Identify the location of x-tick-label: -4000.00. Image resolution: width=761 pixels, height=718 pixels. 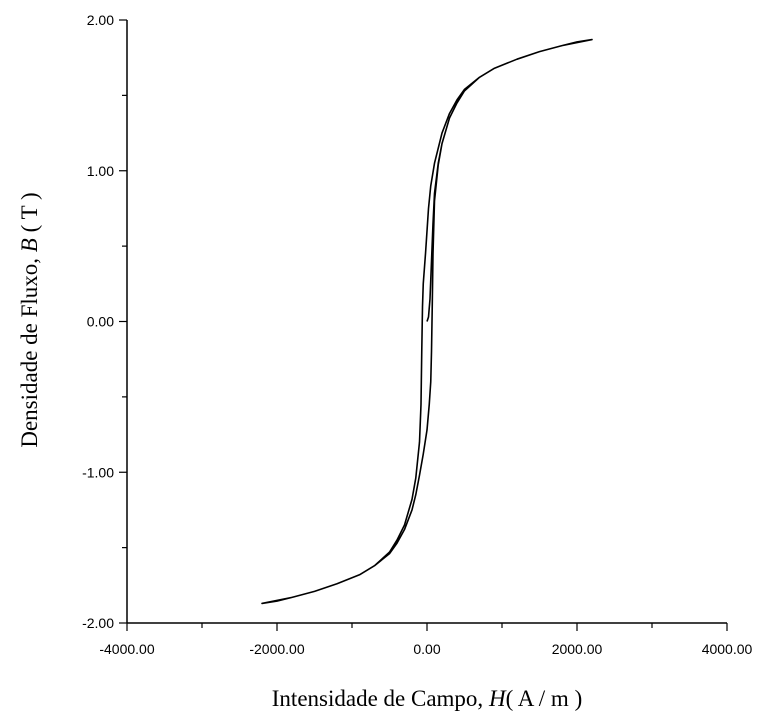
(126, 649).